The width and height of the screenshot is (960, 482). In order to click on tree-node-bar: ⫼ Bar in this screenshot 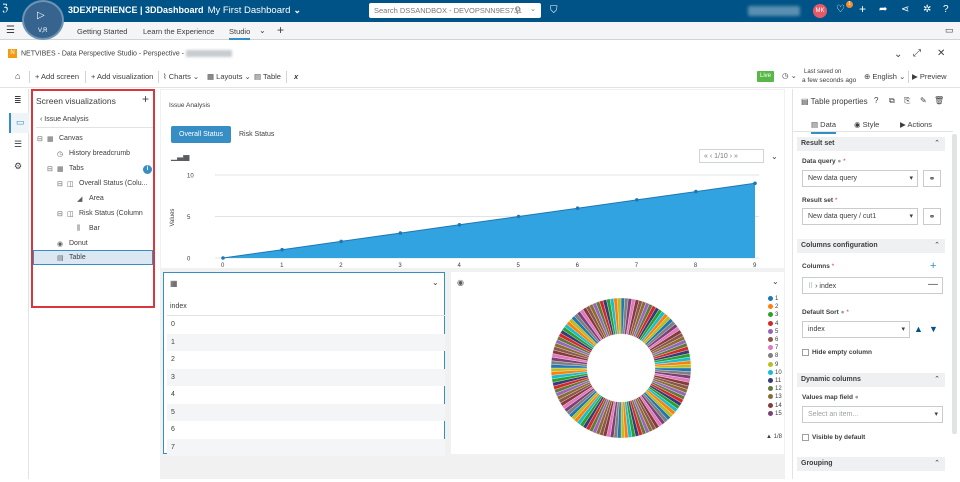, I will do `click(93, 228)`.